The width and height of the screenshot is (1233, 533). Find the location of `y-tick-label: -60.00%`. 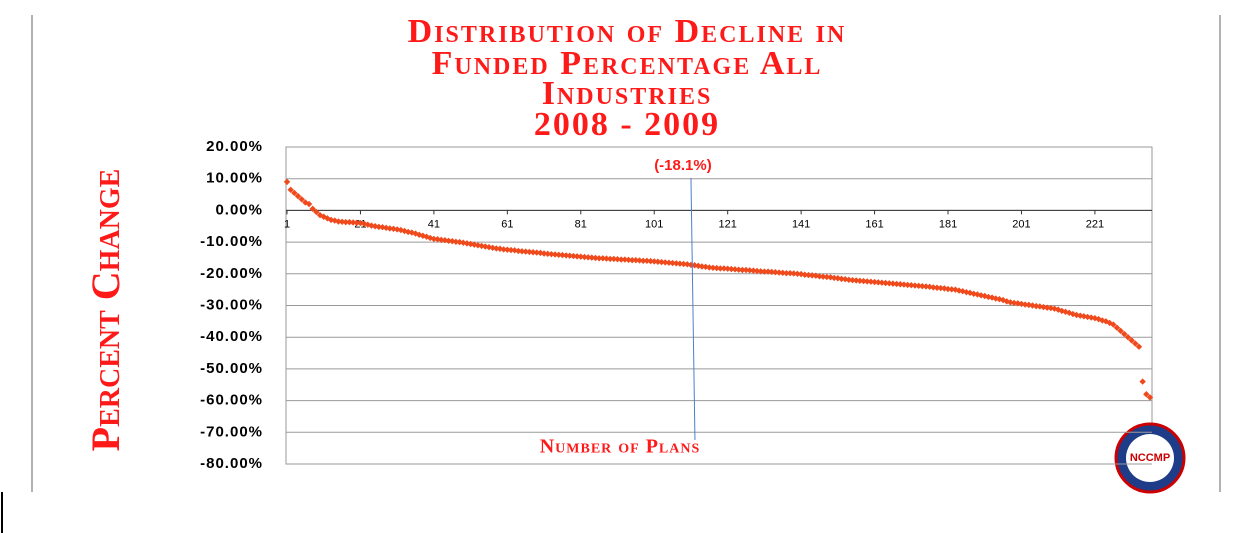

y-tick-label: -60.00% is located at coordinates (231, 400).